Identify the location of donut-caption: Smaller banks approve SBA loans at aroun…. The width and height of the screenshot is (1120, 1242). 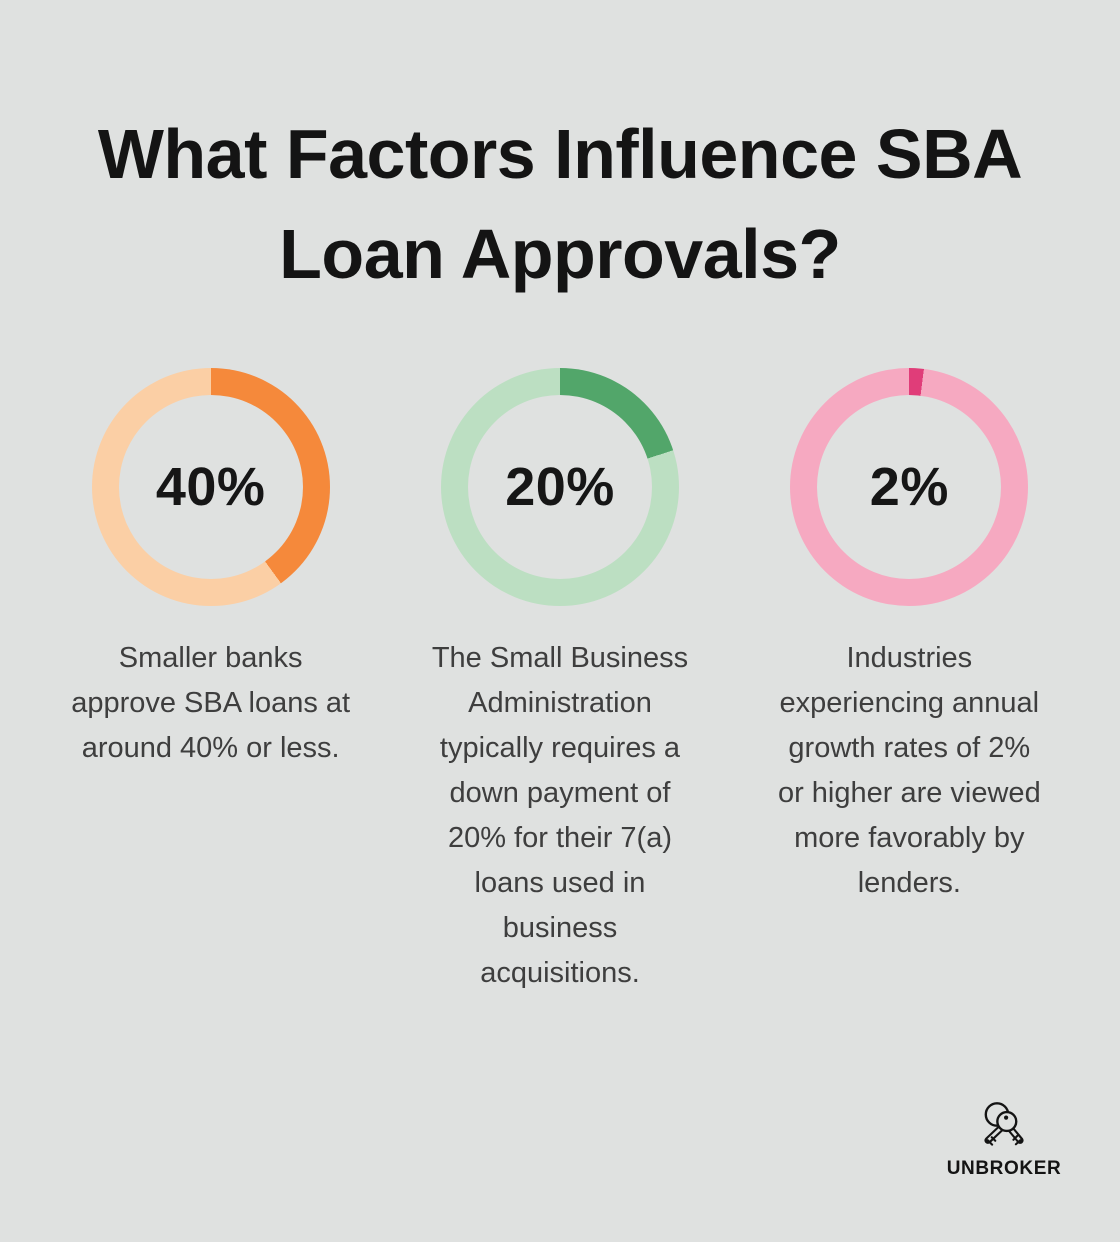
(211, 703).